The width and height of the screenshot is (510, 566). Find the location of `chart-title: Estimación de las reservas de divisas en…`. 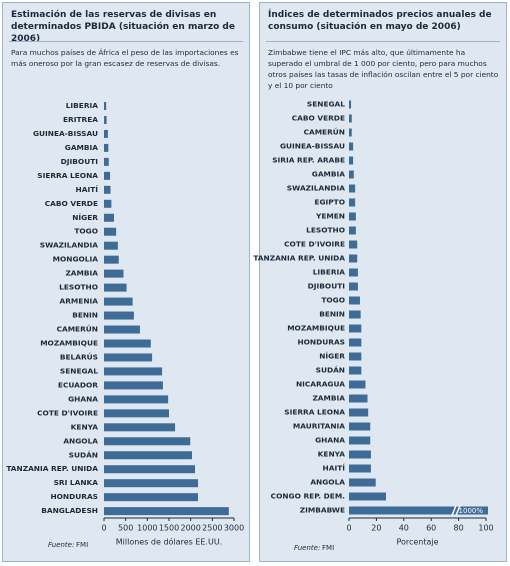

chart-title: Estimación de las reservas de divisas en… is located at coordinates (123, 27).